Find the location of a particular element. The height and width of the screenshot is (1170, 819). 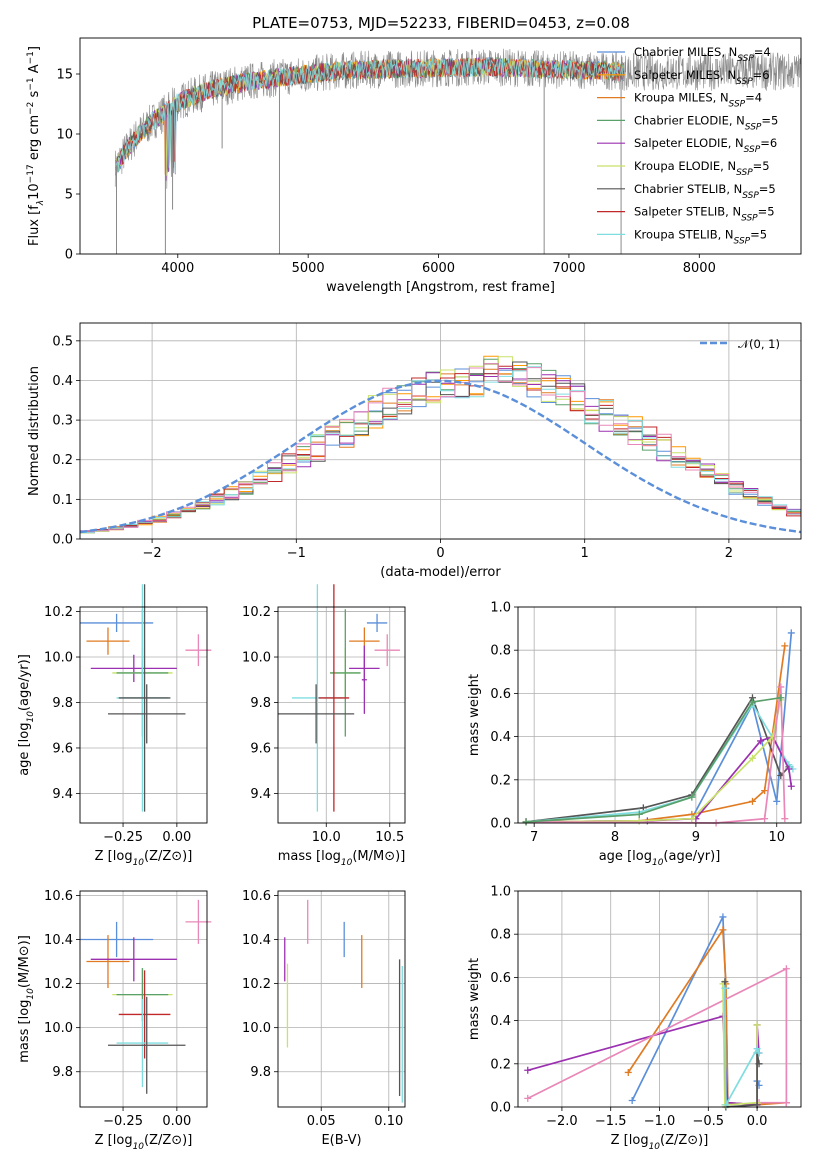

x-tick-label: 9 is located at coordinates (696, 837).